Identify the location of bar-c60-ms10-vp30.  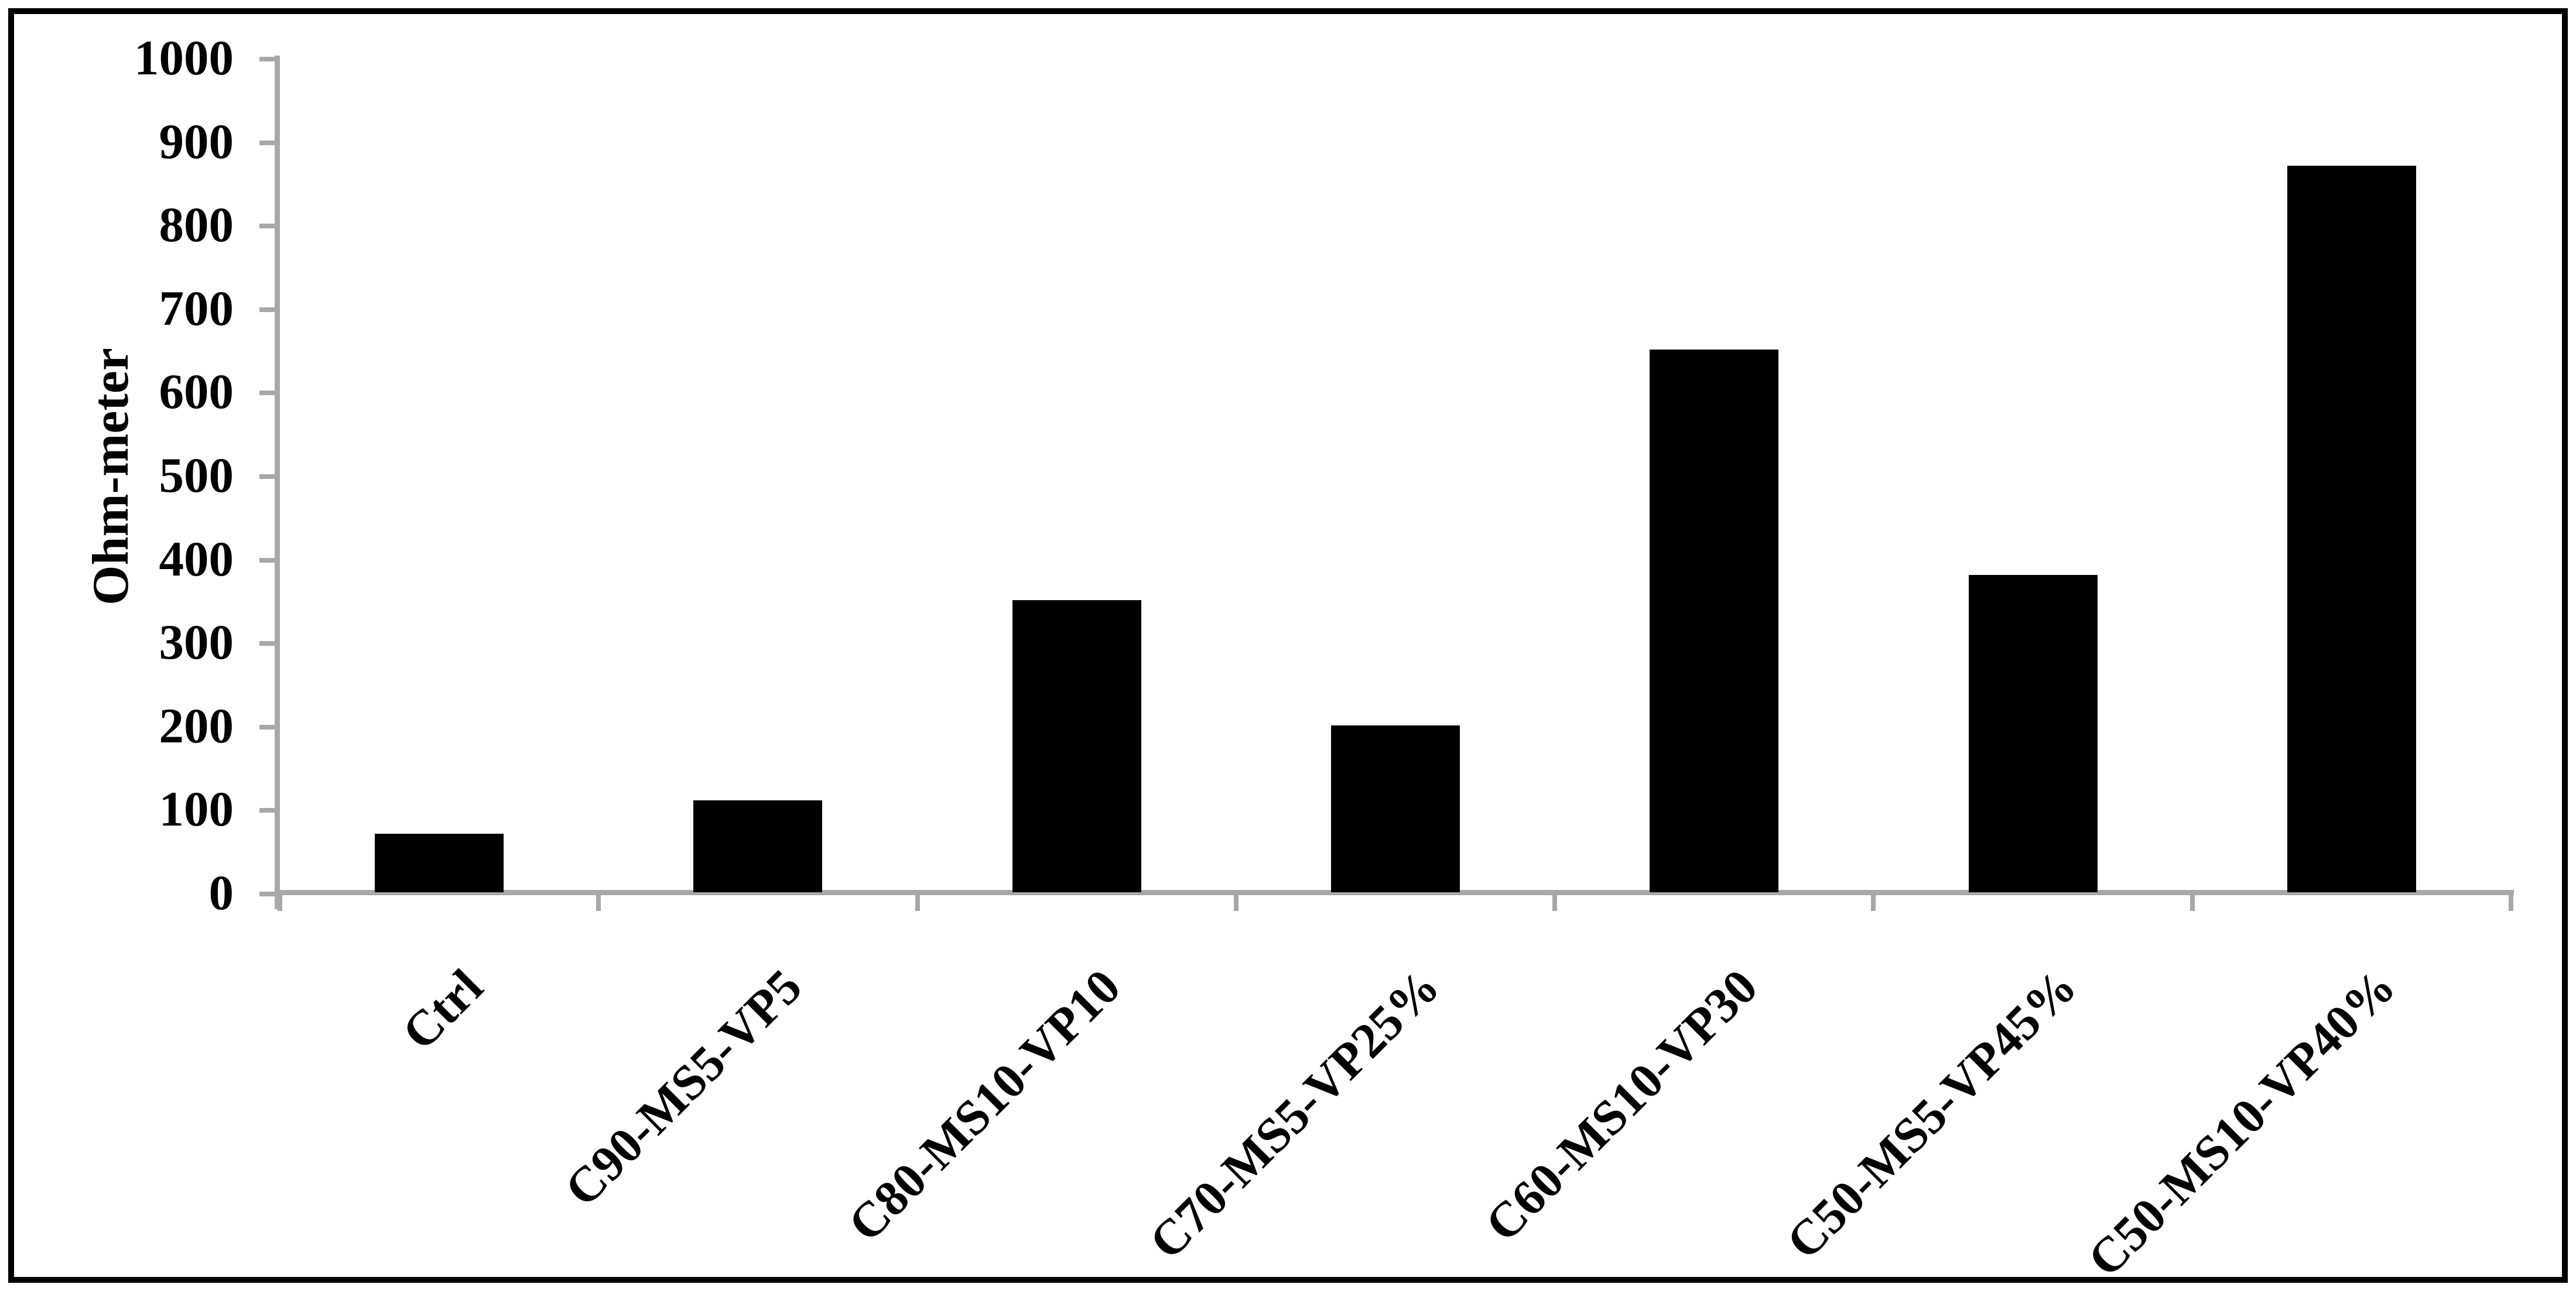
(1714, 621).